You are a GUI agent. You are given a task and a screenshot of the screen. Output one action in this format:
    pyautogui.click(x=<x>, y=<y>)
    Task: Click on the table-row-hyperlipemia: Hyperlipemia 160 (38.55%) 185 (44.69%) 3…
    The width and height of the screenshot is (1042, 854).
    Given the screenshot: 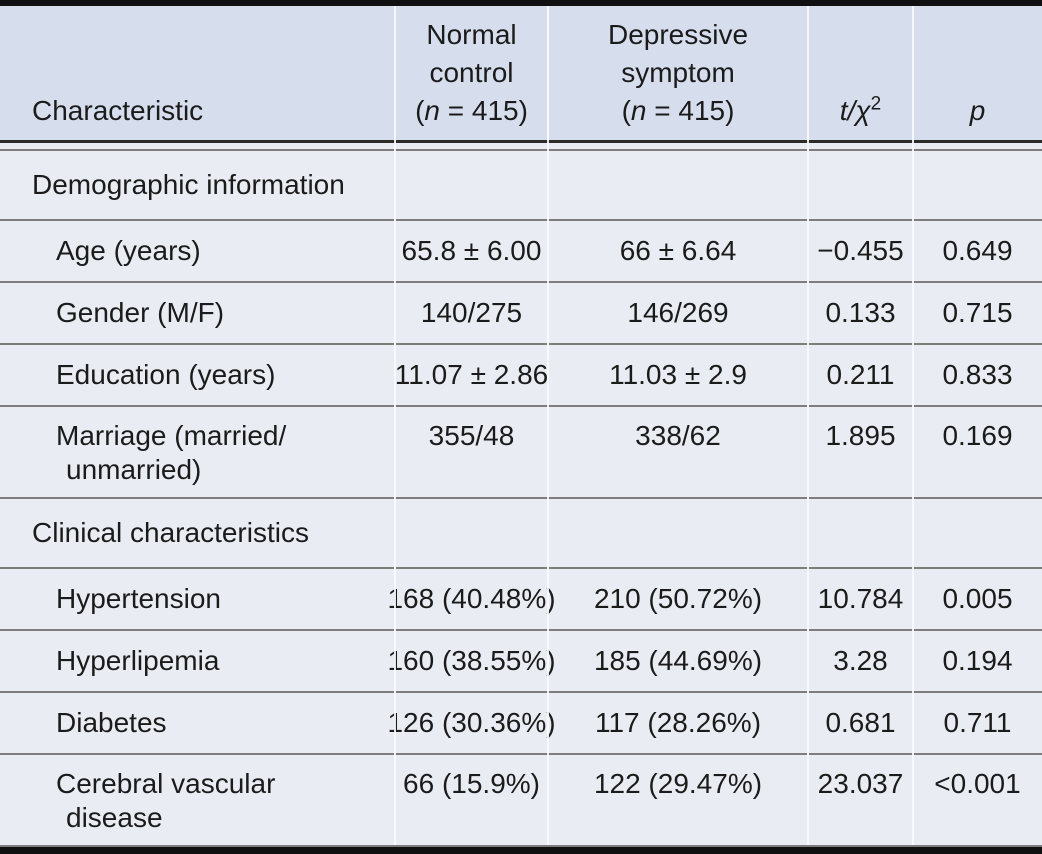 What is the action you would take?
    pyautogui.click(x=521, y=661)
    